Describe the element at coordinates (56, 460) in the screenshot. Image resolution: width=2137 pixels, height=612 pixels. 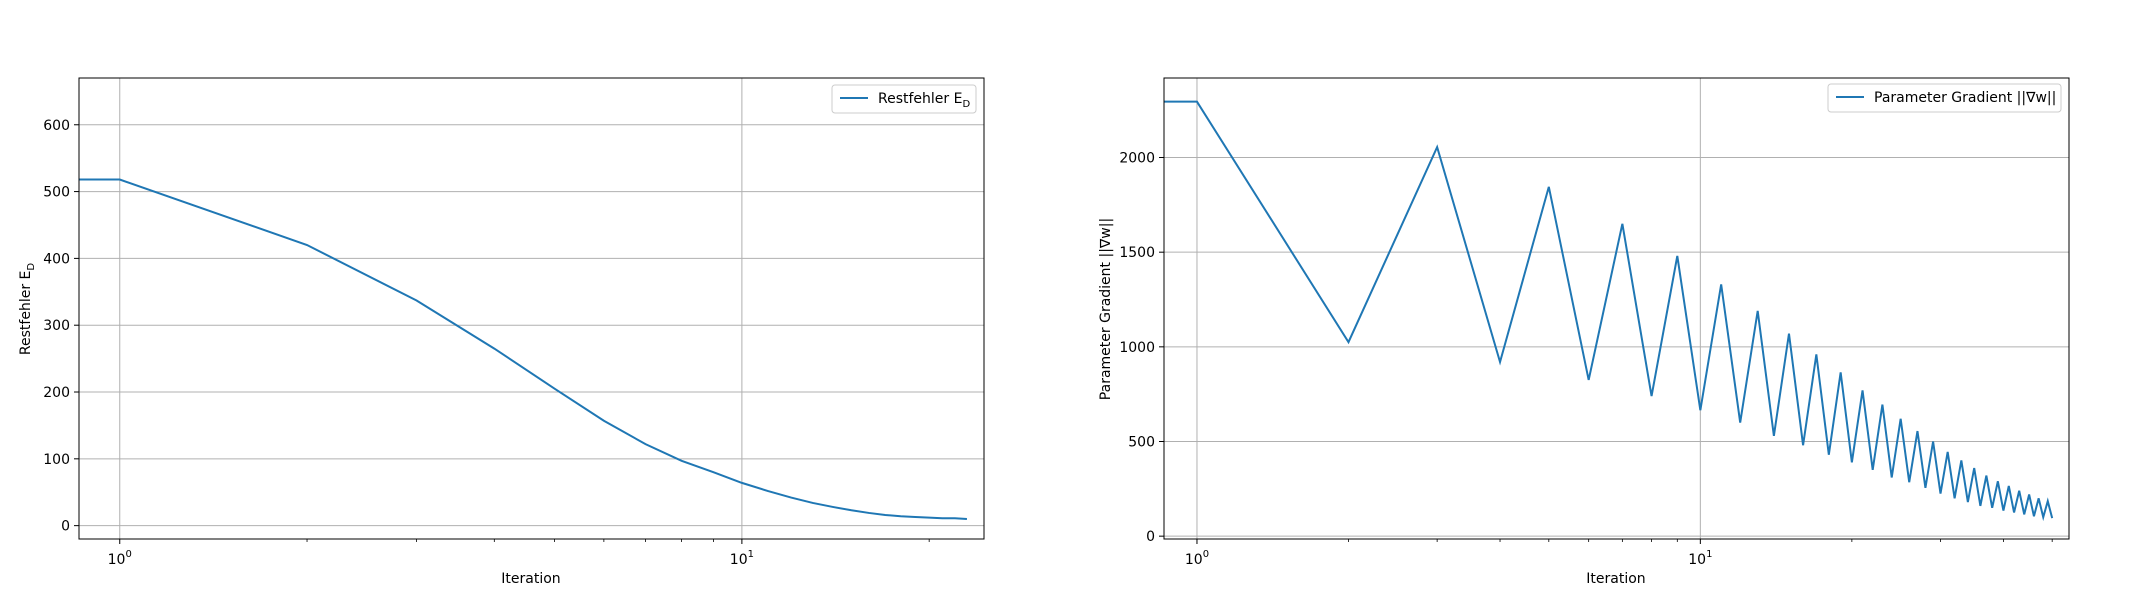
I see `y-tick-label: 100` at that location.